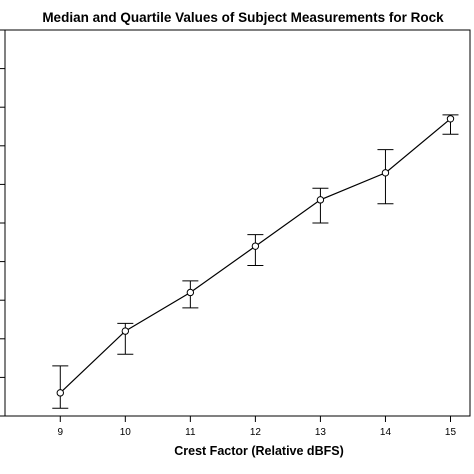 The image size is (474, 474). What do you see at coordinates (190, 432) in the screenshot?
I see `x-tick-label-11: 11` at bounding box center [190, 432].